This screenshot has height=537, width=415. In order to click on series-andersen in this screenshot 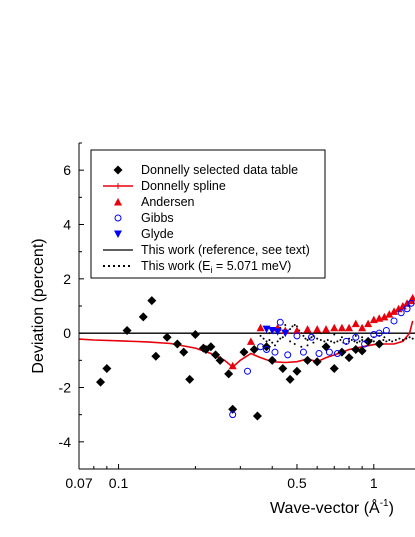, I will do `click(321, 331)`.